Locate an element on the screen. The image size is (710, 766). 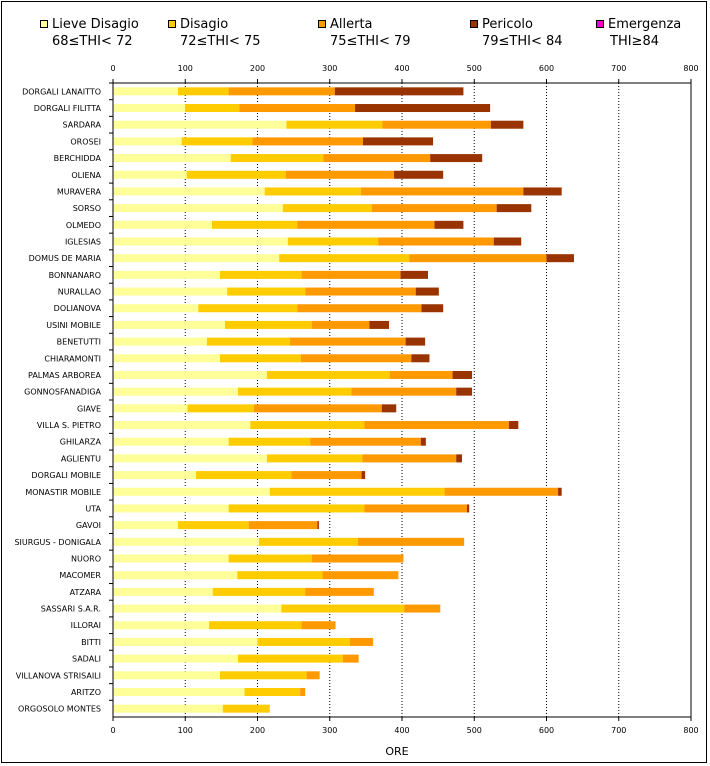
bar-dorgali-lanaitto-allerta is located at coordinates (281, 91).